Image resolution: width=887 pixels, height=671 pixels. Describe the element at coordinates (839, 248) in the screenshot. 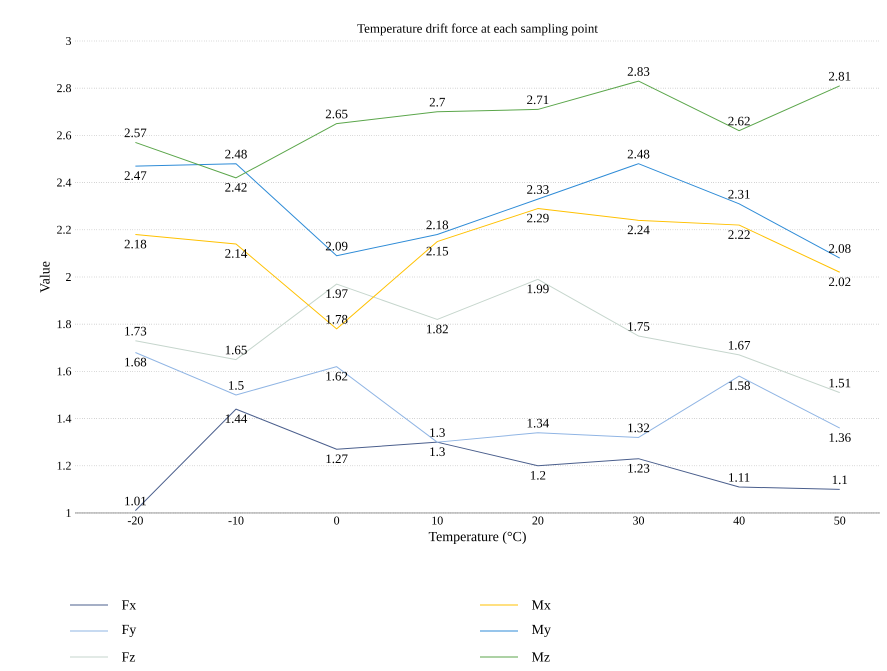

I see `data-label: 2.08` at that location.